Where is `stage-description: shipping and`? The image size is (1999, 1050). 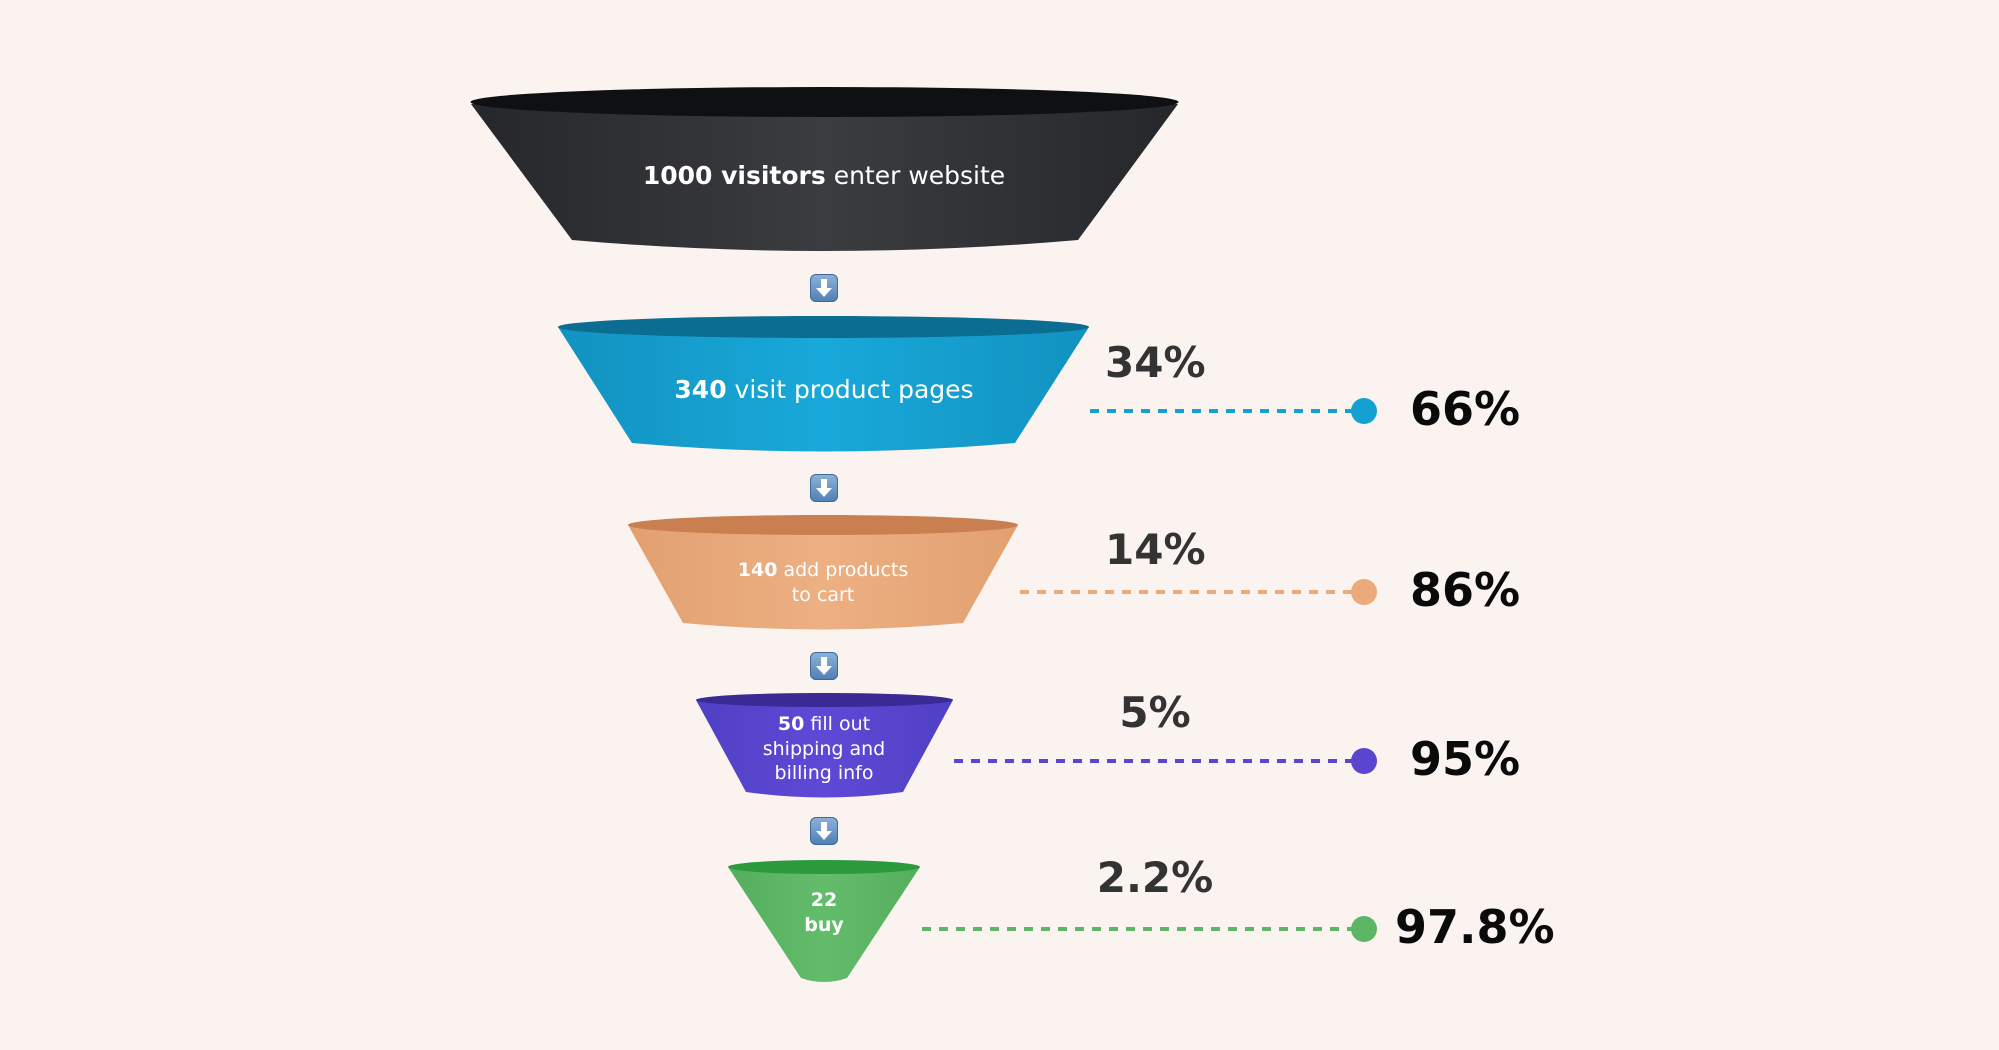 stage-description: shipping and is located at coordinates (824, 748).